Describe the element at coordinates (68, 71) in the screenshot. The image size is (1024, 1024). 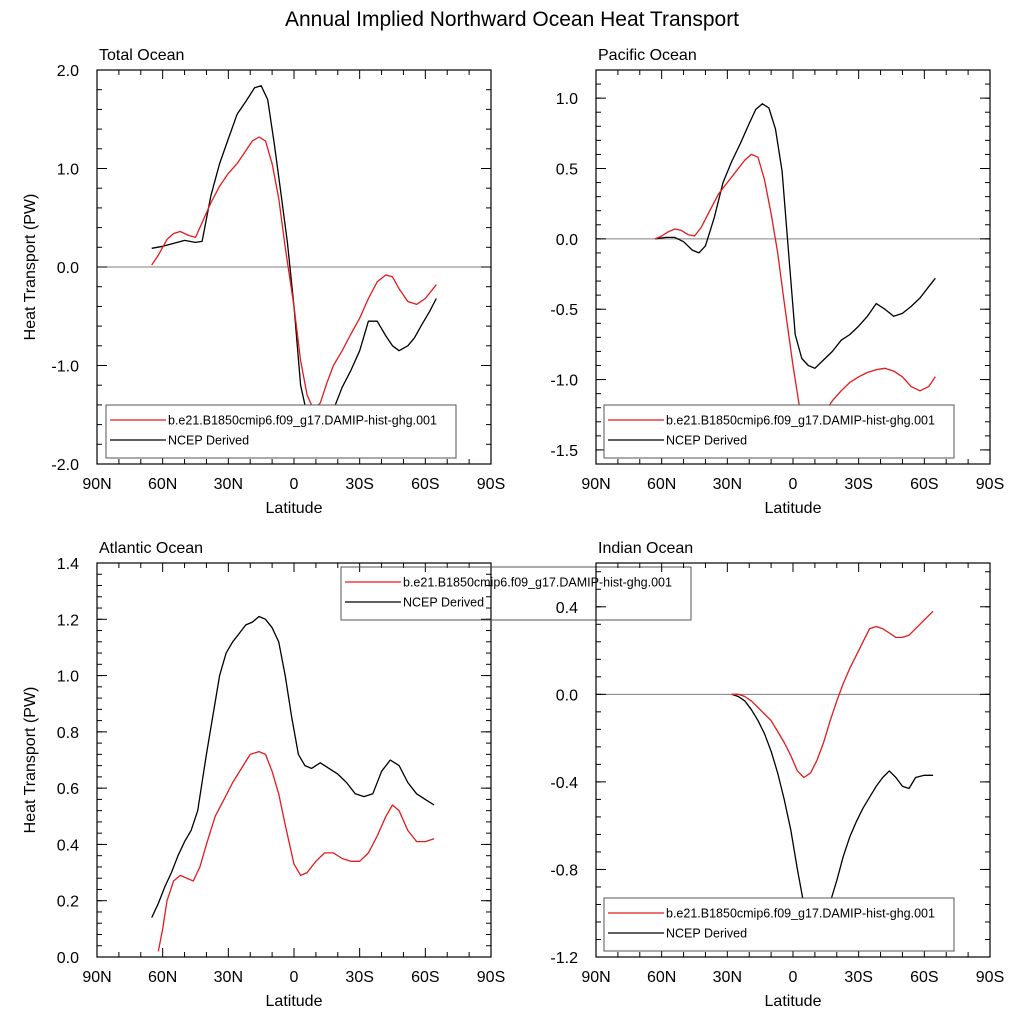
I see `y-tick-label: 2.0` at that location.